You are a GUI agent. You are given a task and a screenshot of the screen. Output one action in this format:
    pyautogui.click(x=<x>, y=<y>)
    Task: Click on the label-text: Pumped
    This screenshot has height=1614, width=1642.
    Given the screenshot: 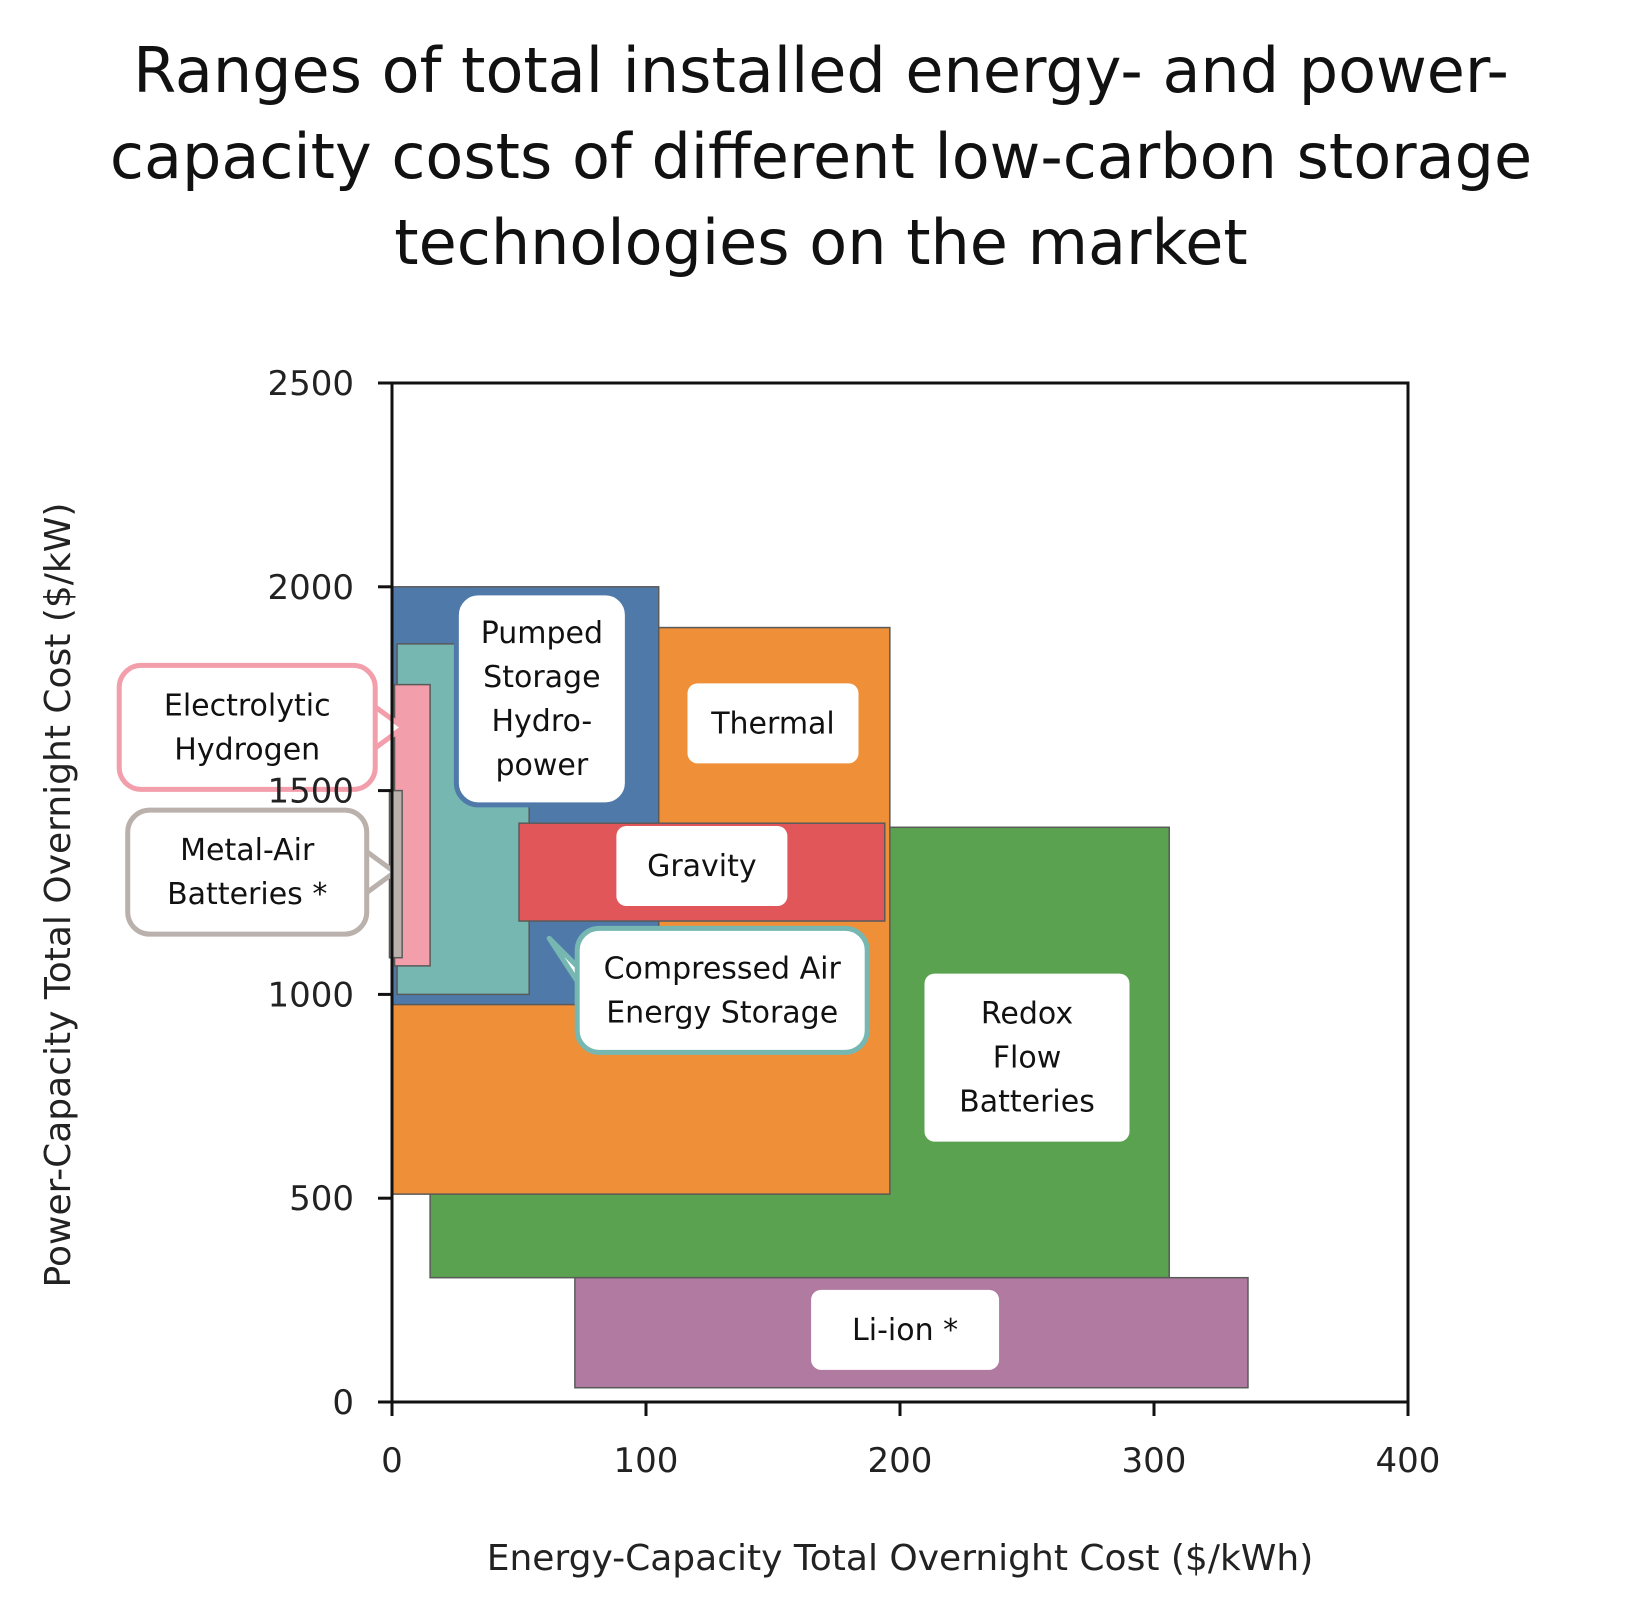 What is the action you would take?
    pyautogui.click(x=542, y=633)
    